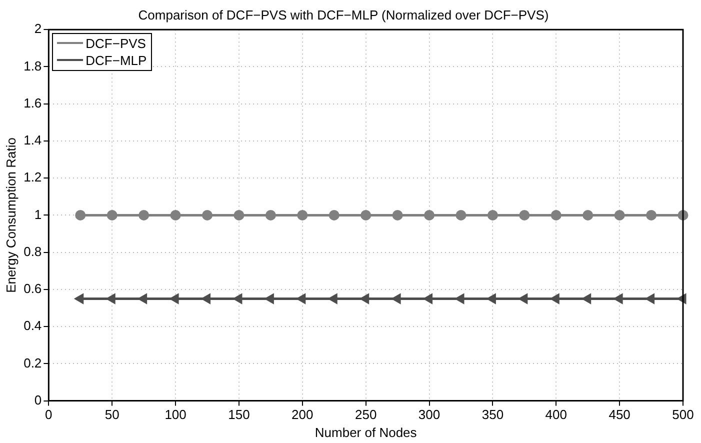 This screenshot has height=443, width=701. I want to click on x-tick-label: 500, so click(683, 414).